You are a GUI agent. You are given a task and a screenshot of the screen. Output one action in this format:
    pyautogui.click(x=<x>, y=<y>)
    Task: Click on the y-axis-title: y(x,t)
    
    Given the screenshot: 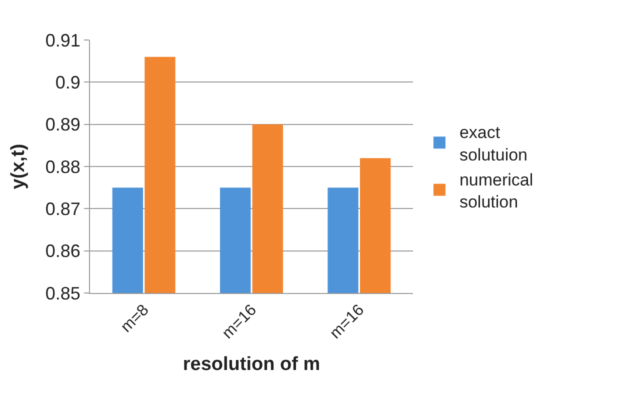 What is the action you would take?
    pyautogui.click(x=19, y=167)
    